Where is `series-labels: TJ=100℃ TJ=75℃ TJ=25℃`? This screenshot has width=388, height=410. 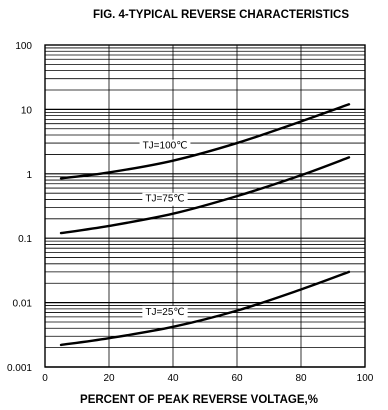
series-labels: TJ=100℃ TJ=75℃ TJ=25℃ is located at coordinates (165, 229).